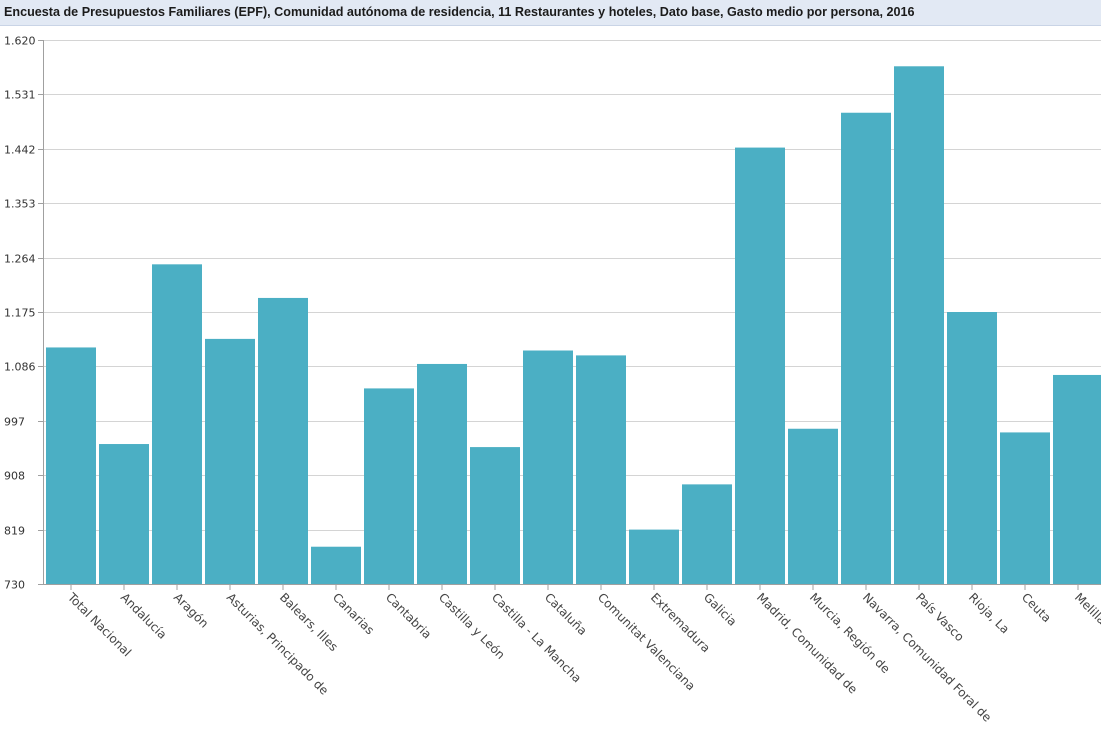  Describe the element at coordinates (807, 643) in the screenshot. I see `x-tick-label: Madrid, Comunidad de` at that location.